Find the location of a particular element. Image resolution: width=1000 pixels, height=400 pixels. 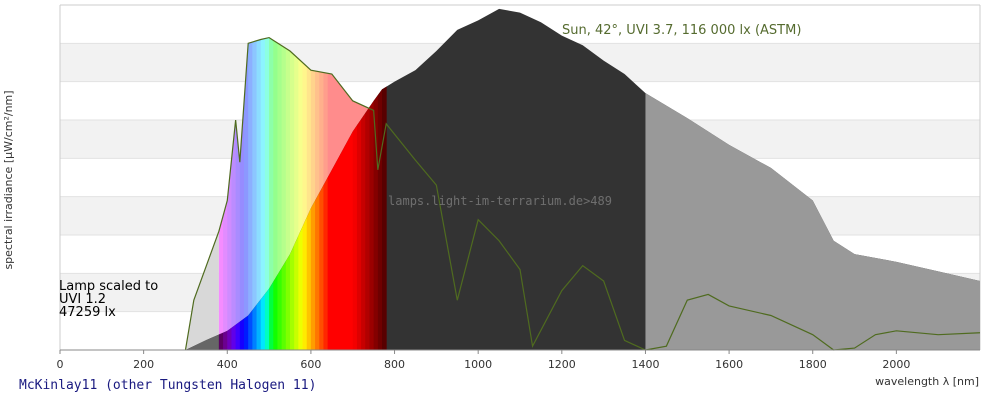

lamp-annotation: UVI 1.2 is located at coordinates (82, 299).